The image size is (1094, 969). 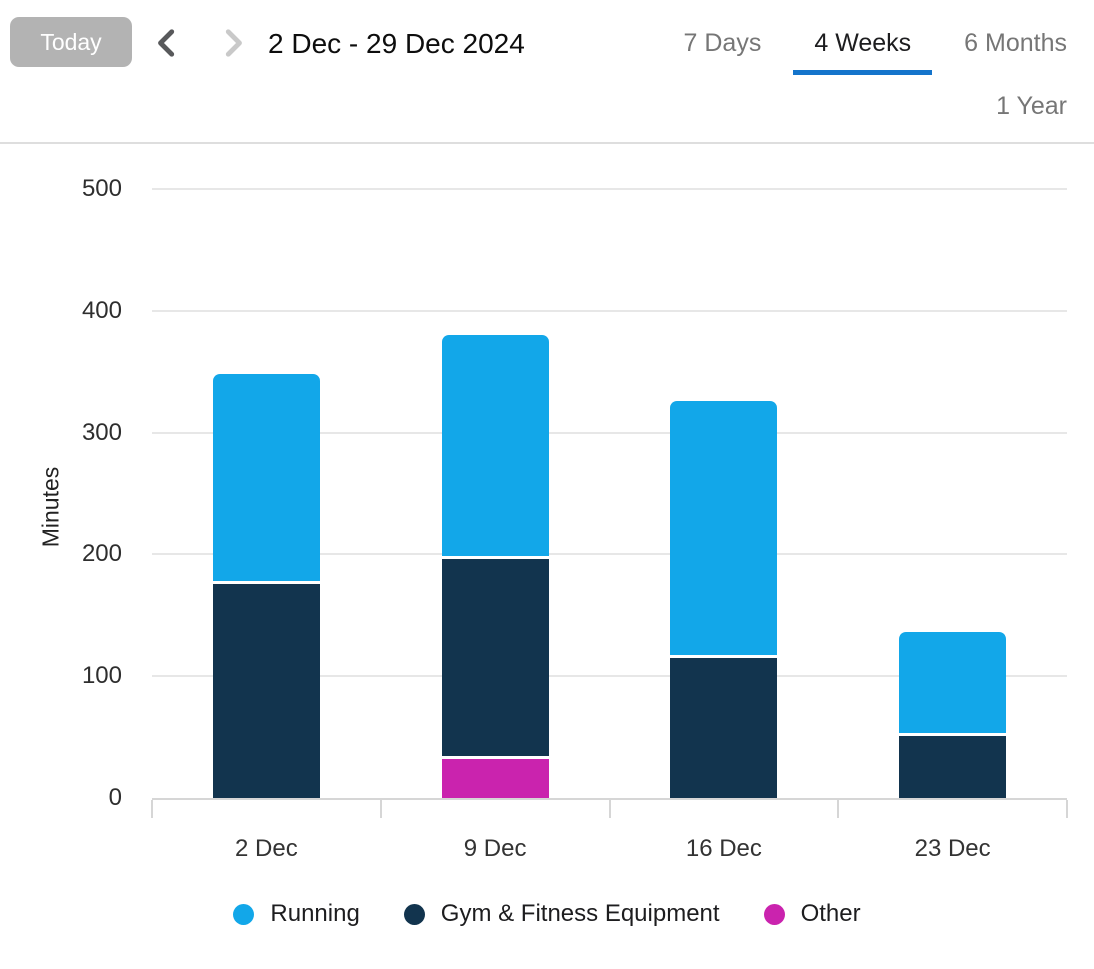 I want to click on y-tick-label: 500, so click(x=101, y=188).